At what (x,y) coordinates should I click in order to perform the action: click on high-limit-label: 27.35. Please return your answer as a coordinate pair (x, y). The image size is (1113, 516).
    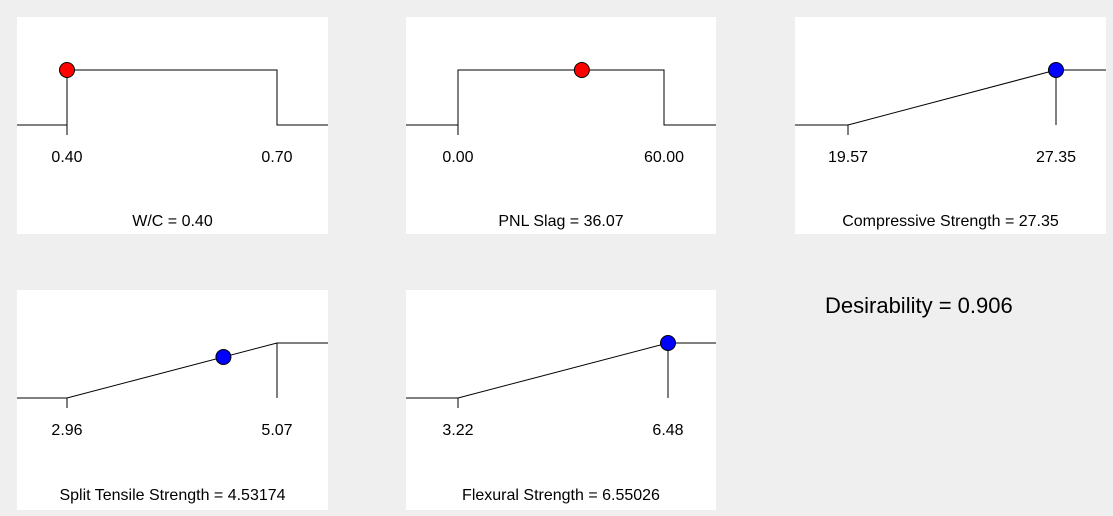
    Looking at the image, I should click on (1056, 157).